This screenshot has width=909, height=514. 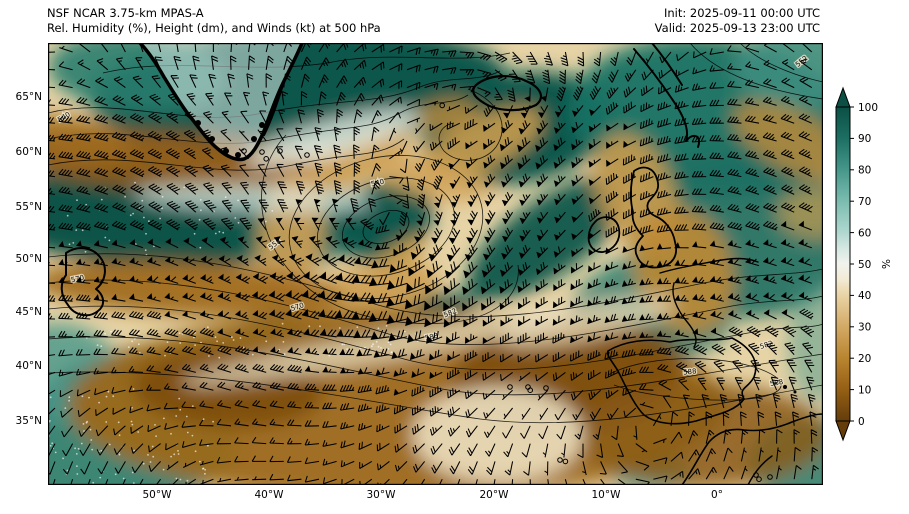 What do you see at coordinates (868, 108) in the screenshot?
I see `svg-text: 100` at bounding box center [868, 108].